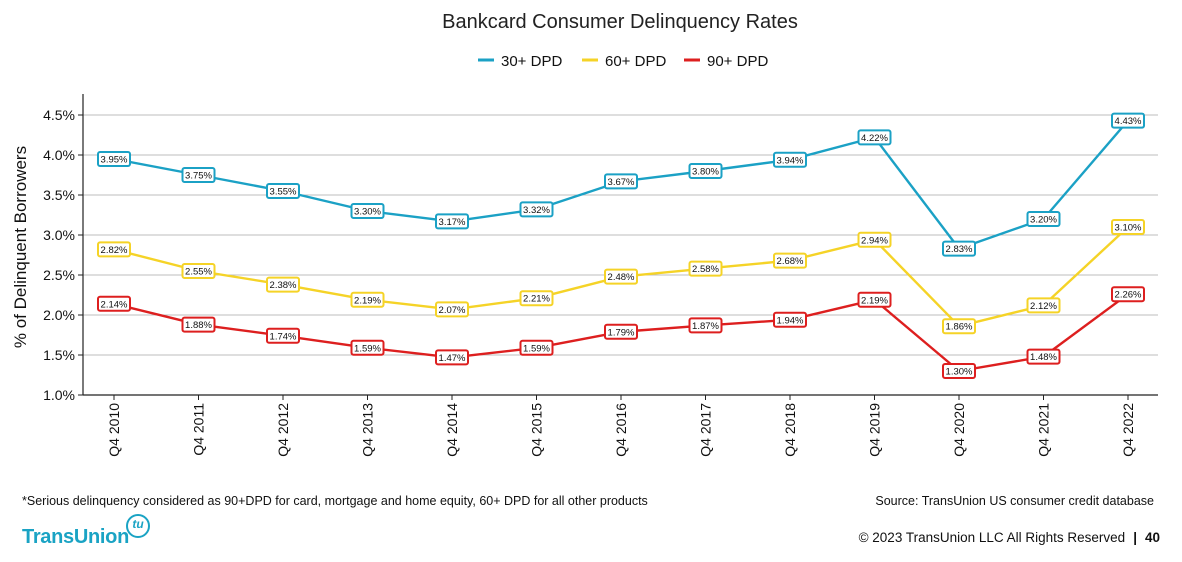  What do you see at coordinates (621, 430) in the screenshot?
I see `x-tick-label: Q4 2016` at bounding box center [621, 430].